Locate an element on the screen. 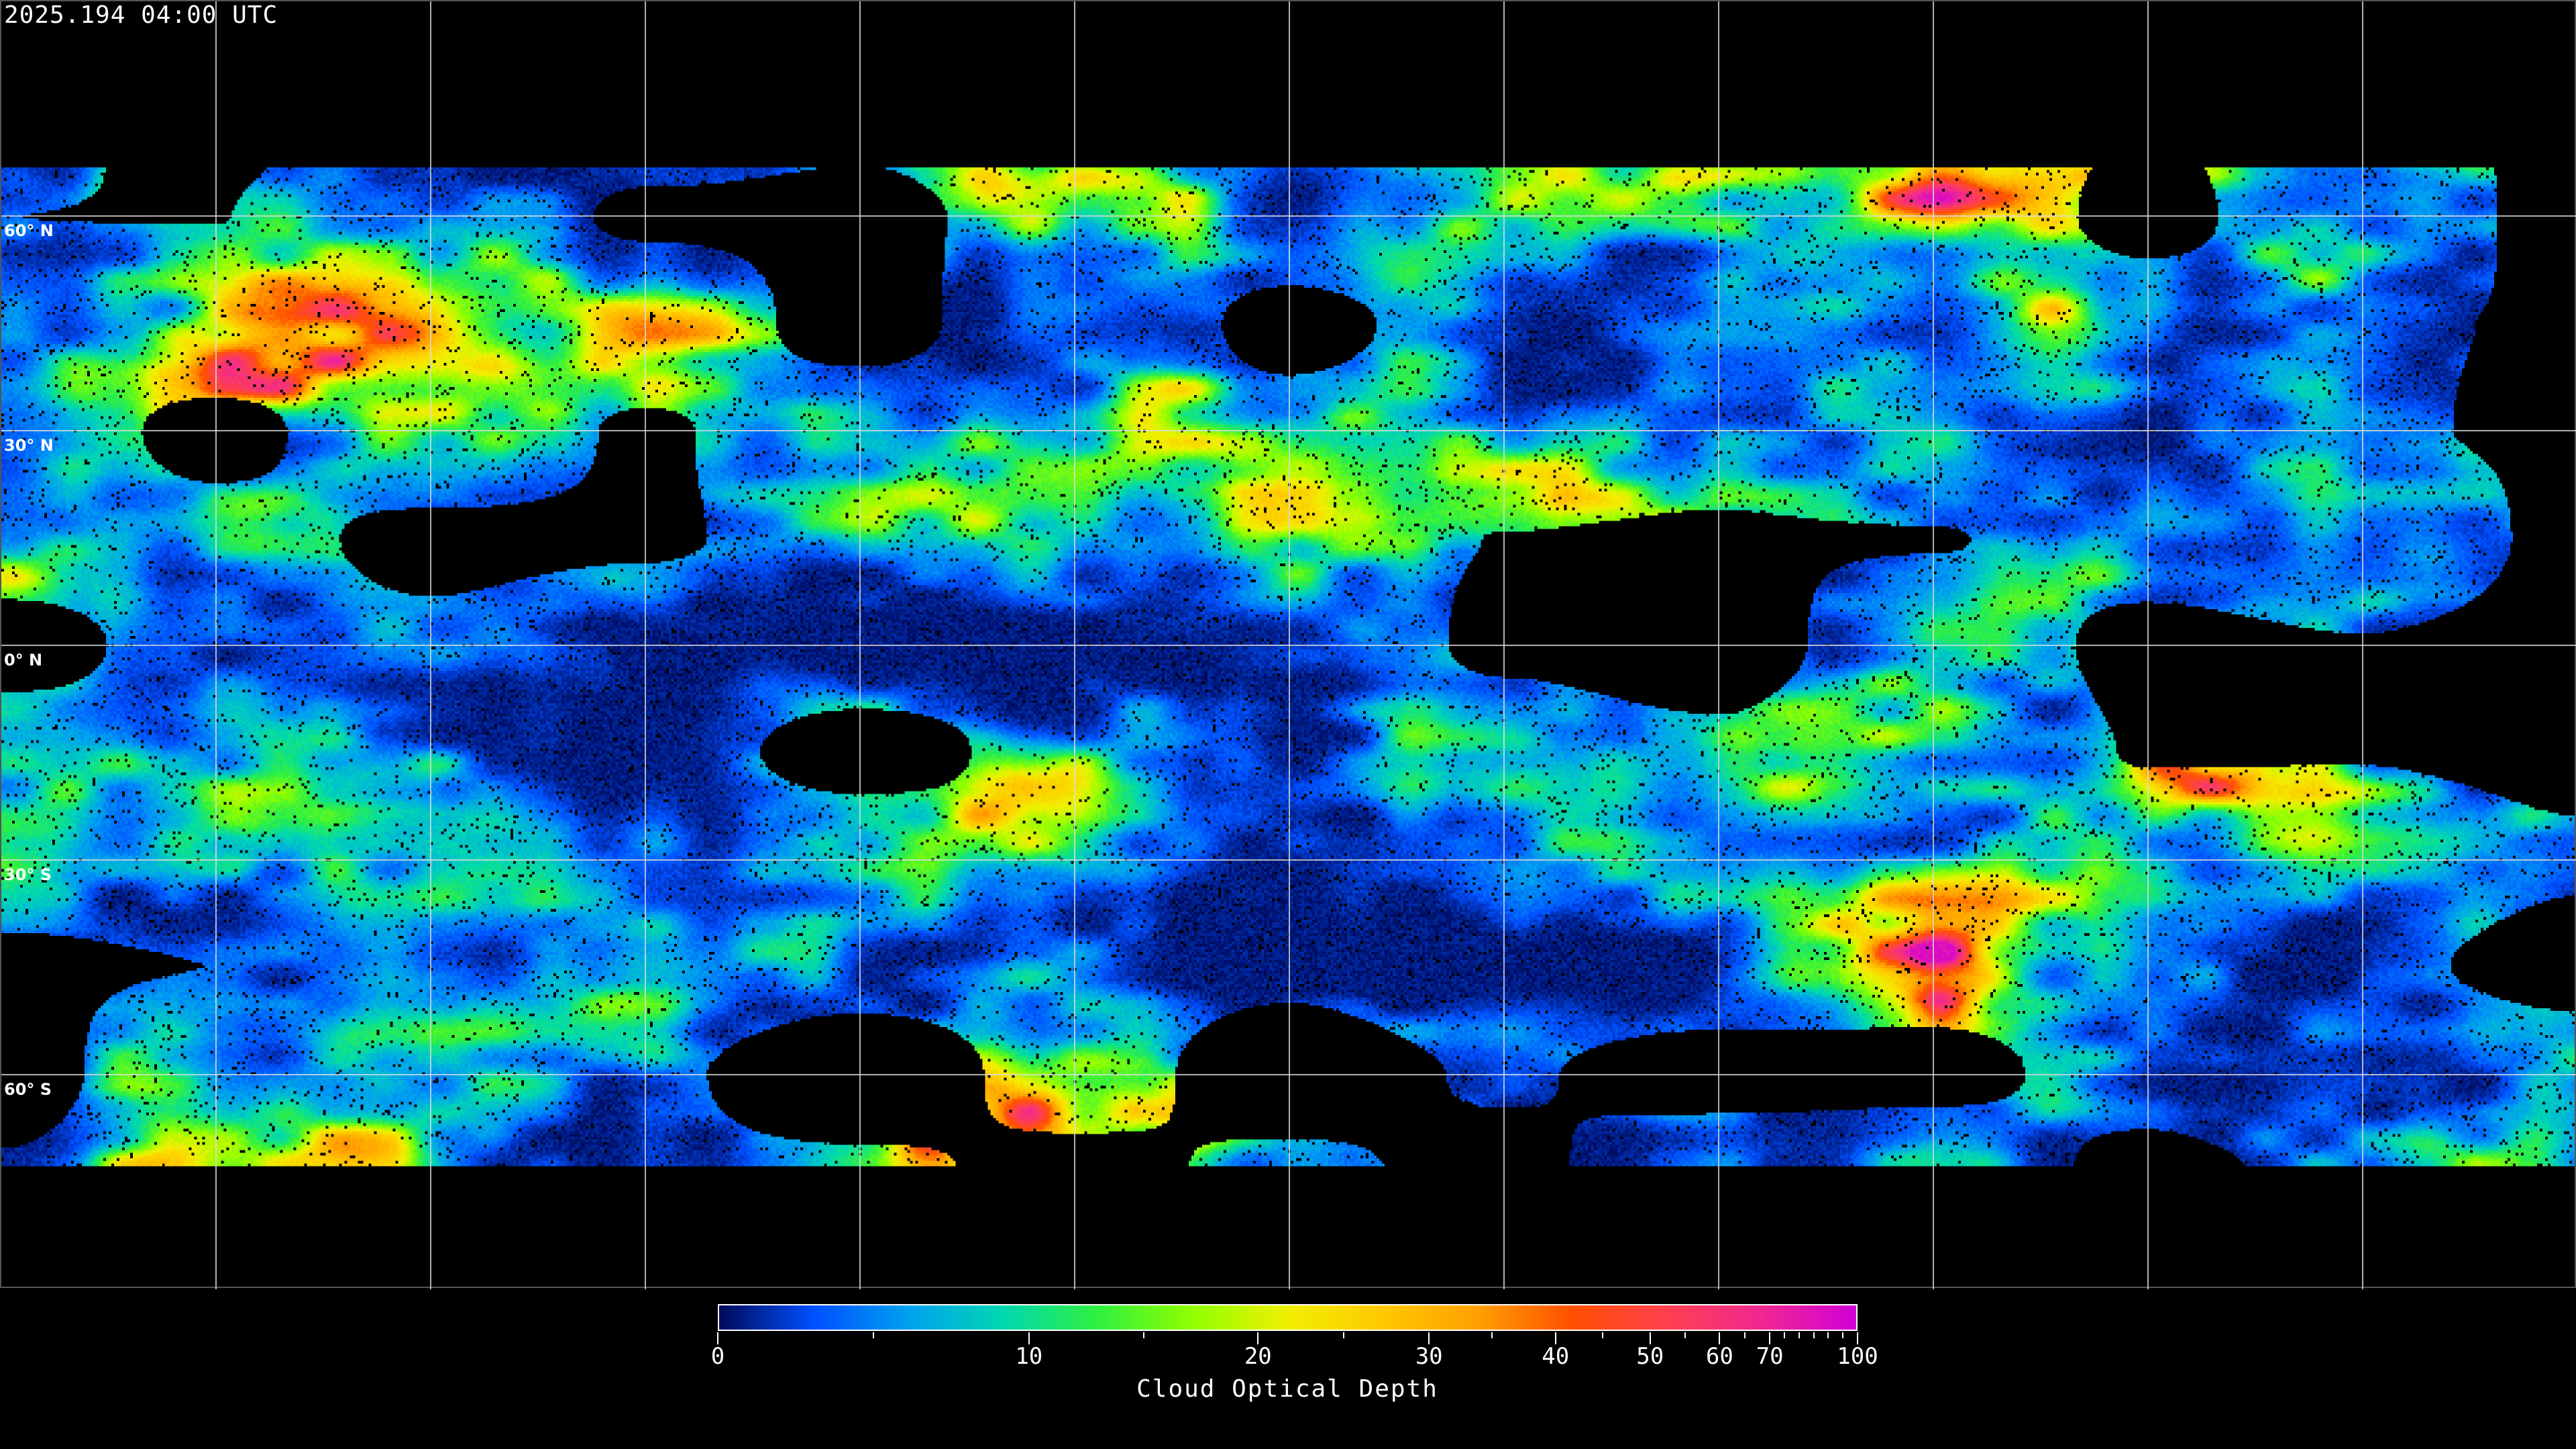 The width and height of the screenshot is (2576, 1449). colorbar-tick-label: 70 is located at coordinates (1770, 1356).